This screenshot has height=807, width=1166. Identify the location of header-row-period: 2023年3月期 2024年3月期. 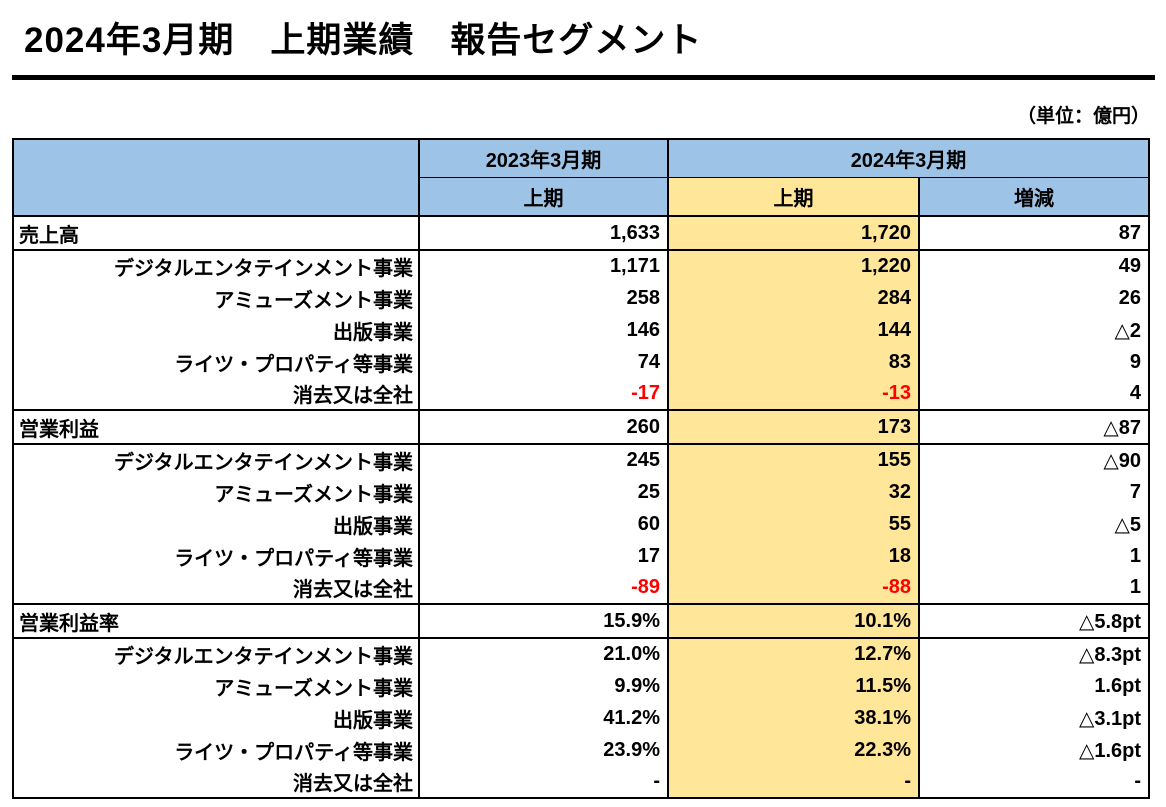
(581, 178).